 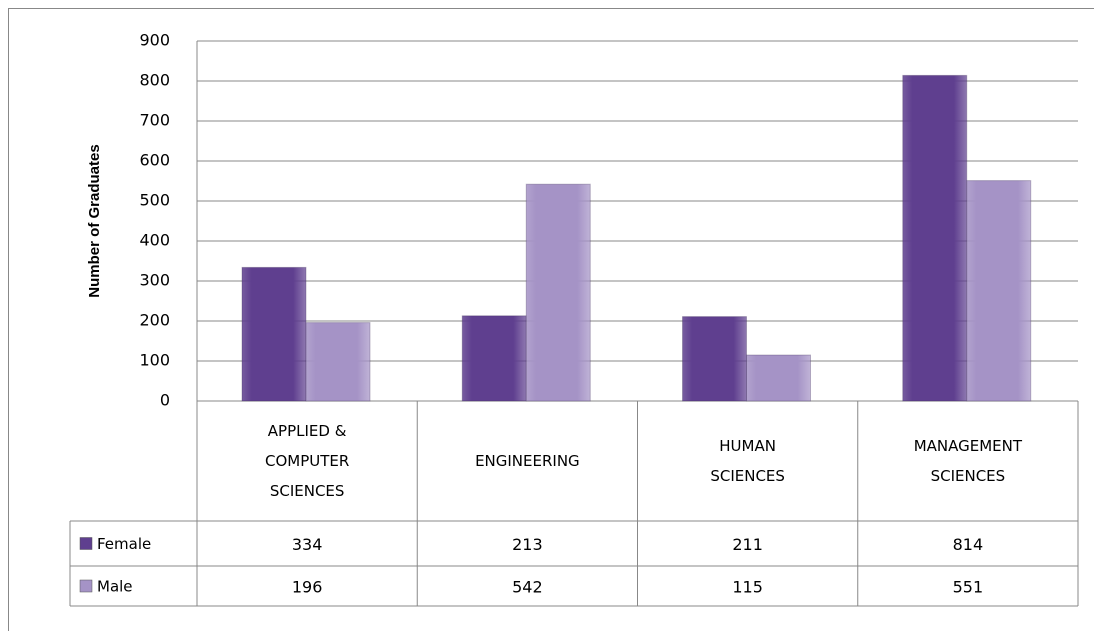 I want to click on category-cell: HUMAN SCIENCES, so click(x=748, y=461).